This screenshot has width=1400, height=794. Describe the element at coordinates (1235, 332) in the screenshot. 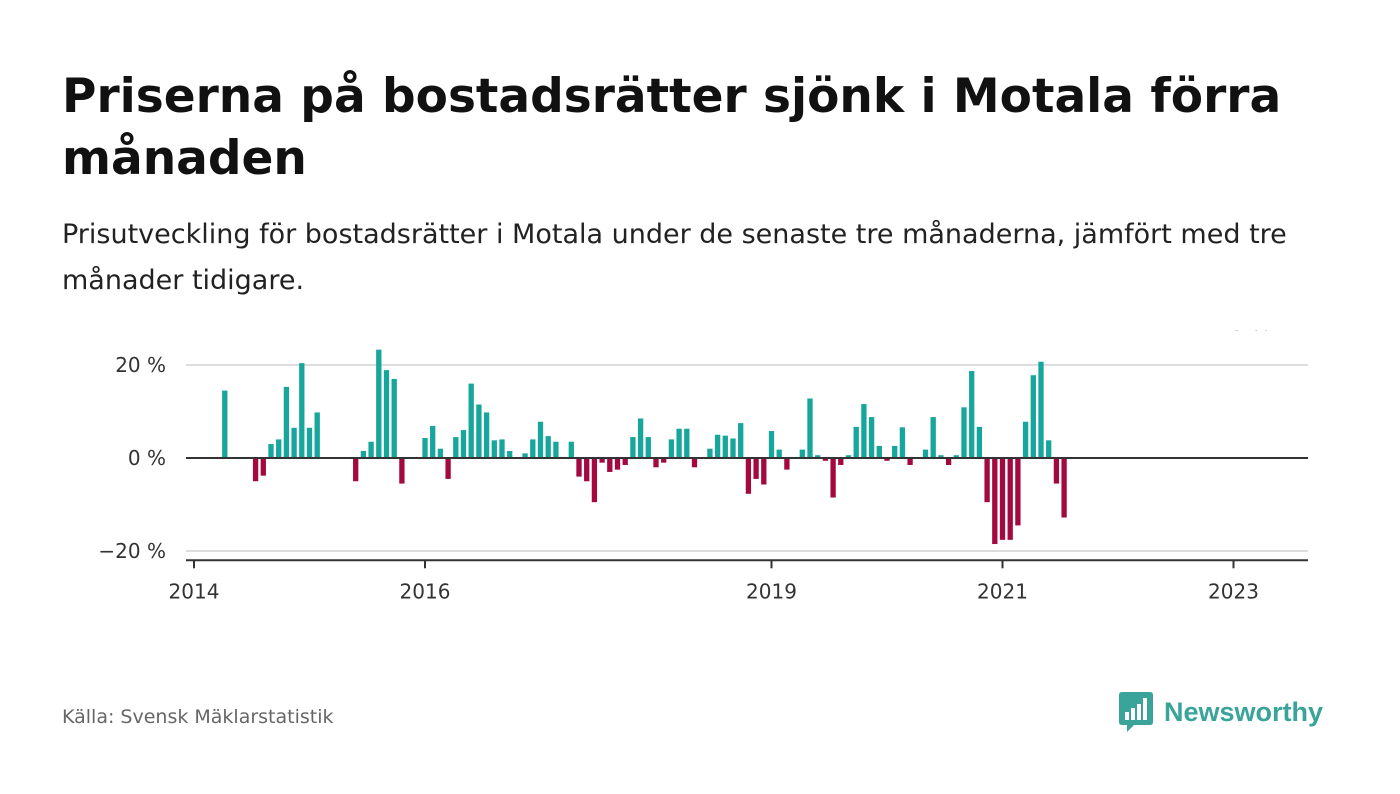

I see `last-value-annotation: −13 %` at that location.